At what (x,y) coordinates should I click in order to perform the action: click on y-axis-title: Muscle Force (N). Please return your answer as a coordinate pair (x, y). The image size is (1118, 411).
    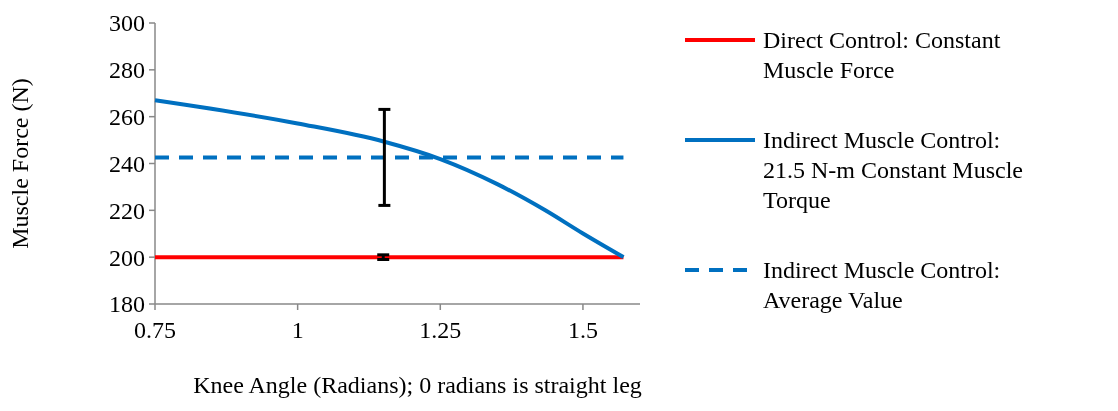
    Looking at the image, I should click on (20, 163).